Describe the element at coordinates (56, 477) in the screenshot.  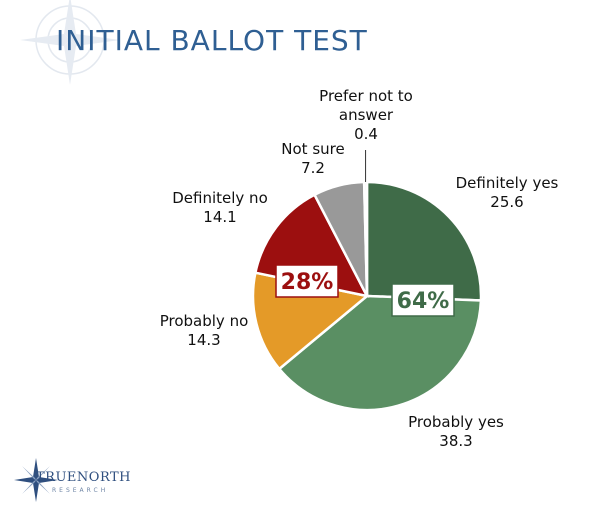
I see `logo-name-part1: TRUE` at that location.